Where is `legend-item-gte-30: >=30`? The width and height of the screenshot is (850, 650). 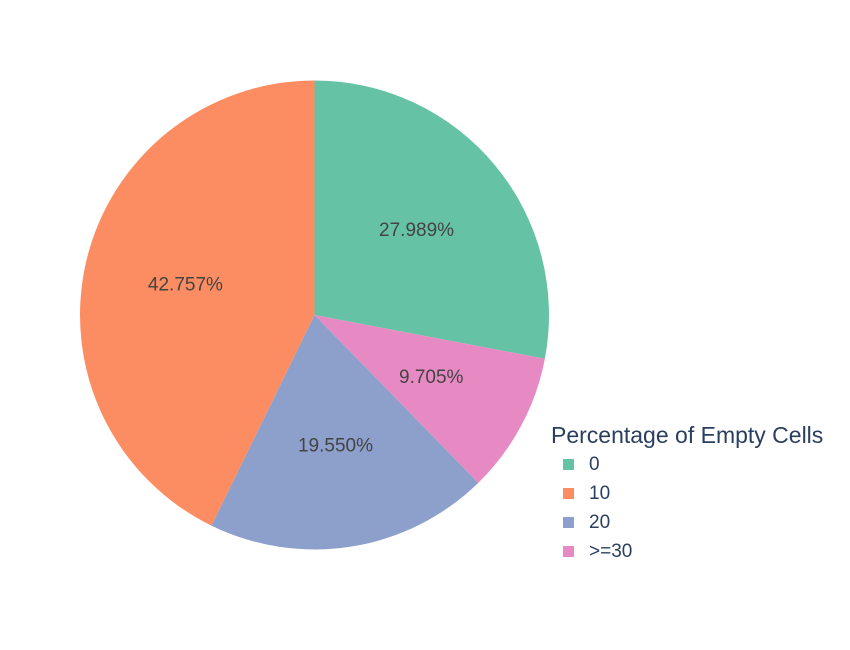
legend-item-gte-30: >=30 is located at coordinates (698, 551).